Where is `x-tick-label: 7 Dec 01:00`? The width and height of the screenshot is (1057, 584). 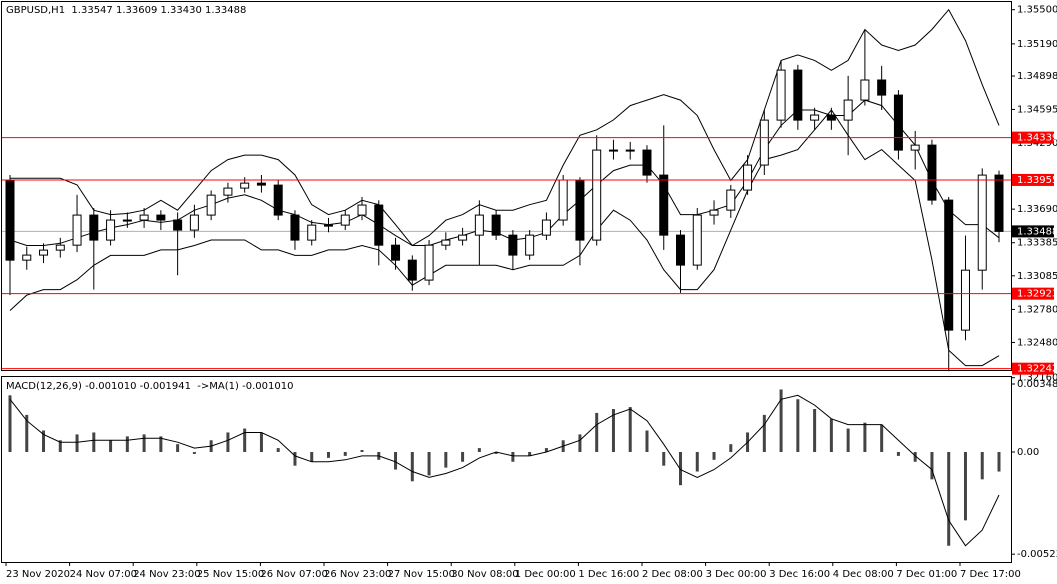 x-tick-label: 7 Dec 01:00 is located at coordinates (926, 574).